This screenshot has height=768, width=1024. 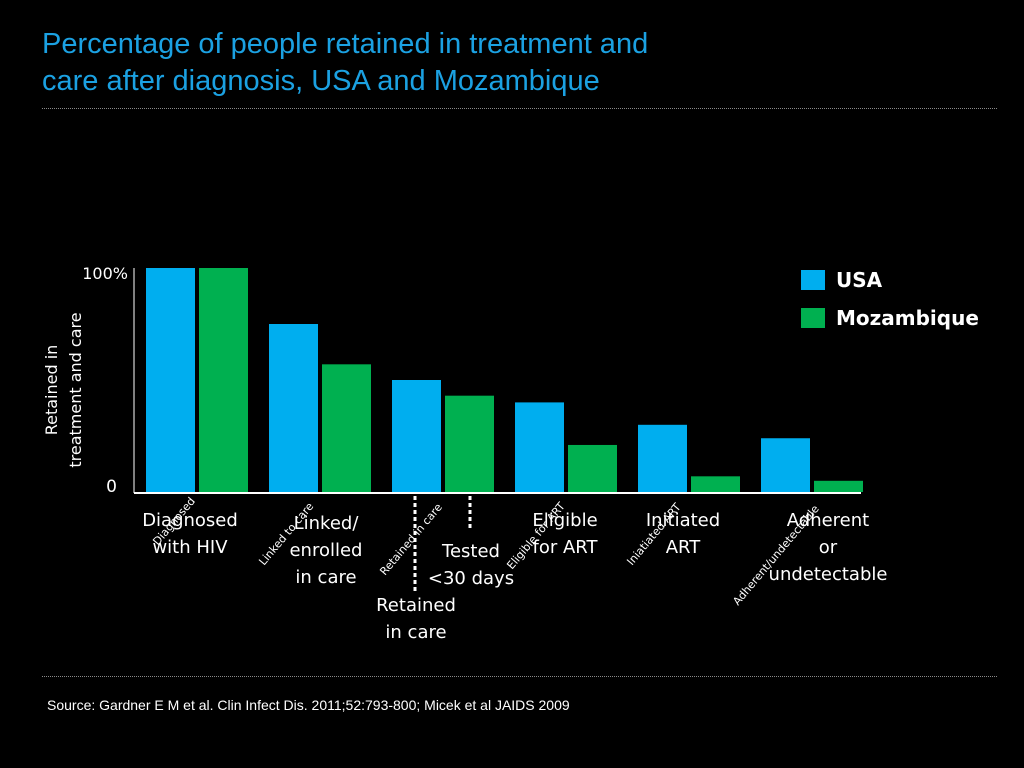 I want to click on usa-stage-label-6-line-2: or, so click(x=828, y=547).